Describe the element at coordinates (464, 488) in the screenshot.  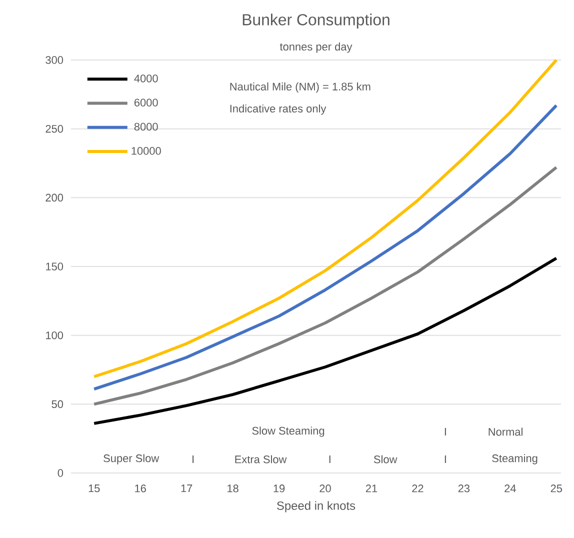
I see `x-tick-label: 23` at that location.